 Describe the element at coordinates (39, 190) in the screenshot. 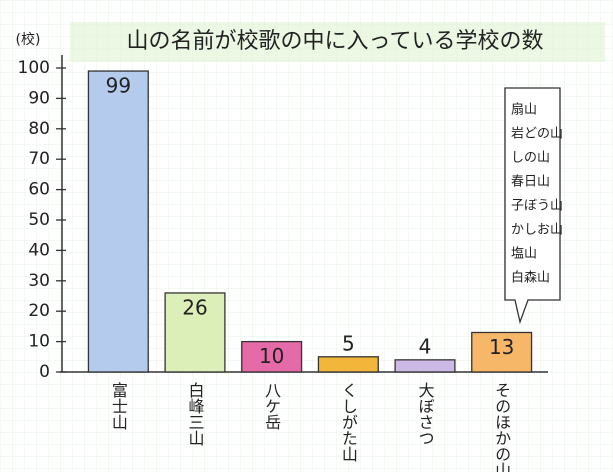

I see `y-tick-label: 60` at that location.